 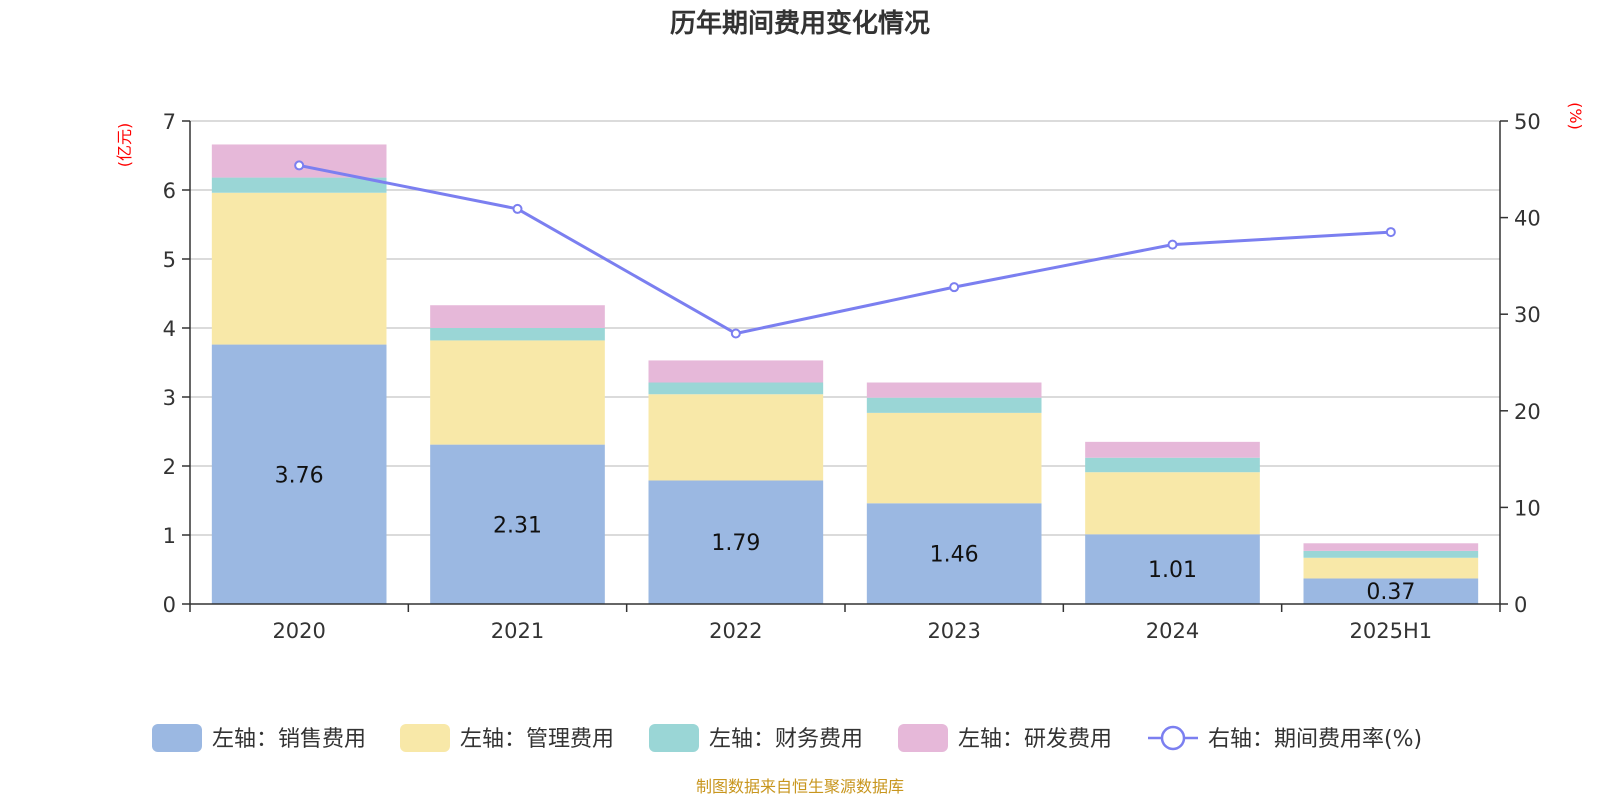 I want to click on bar-segment-2-2025H1, so click(x=1391, y=554).